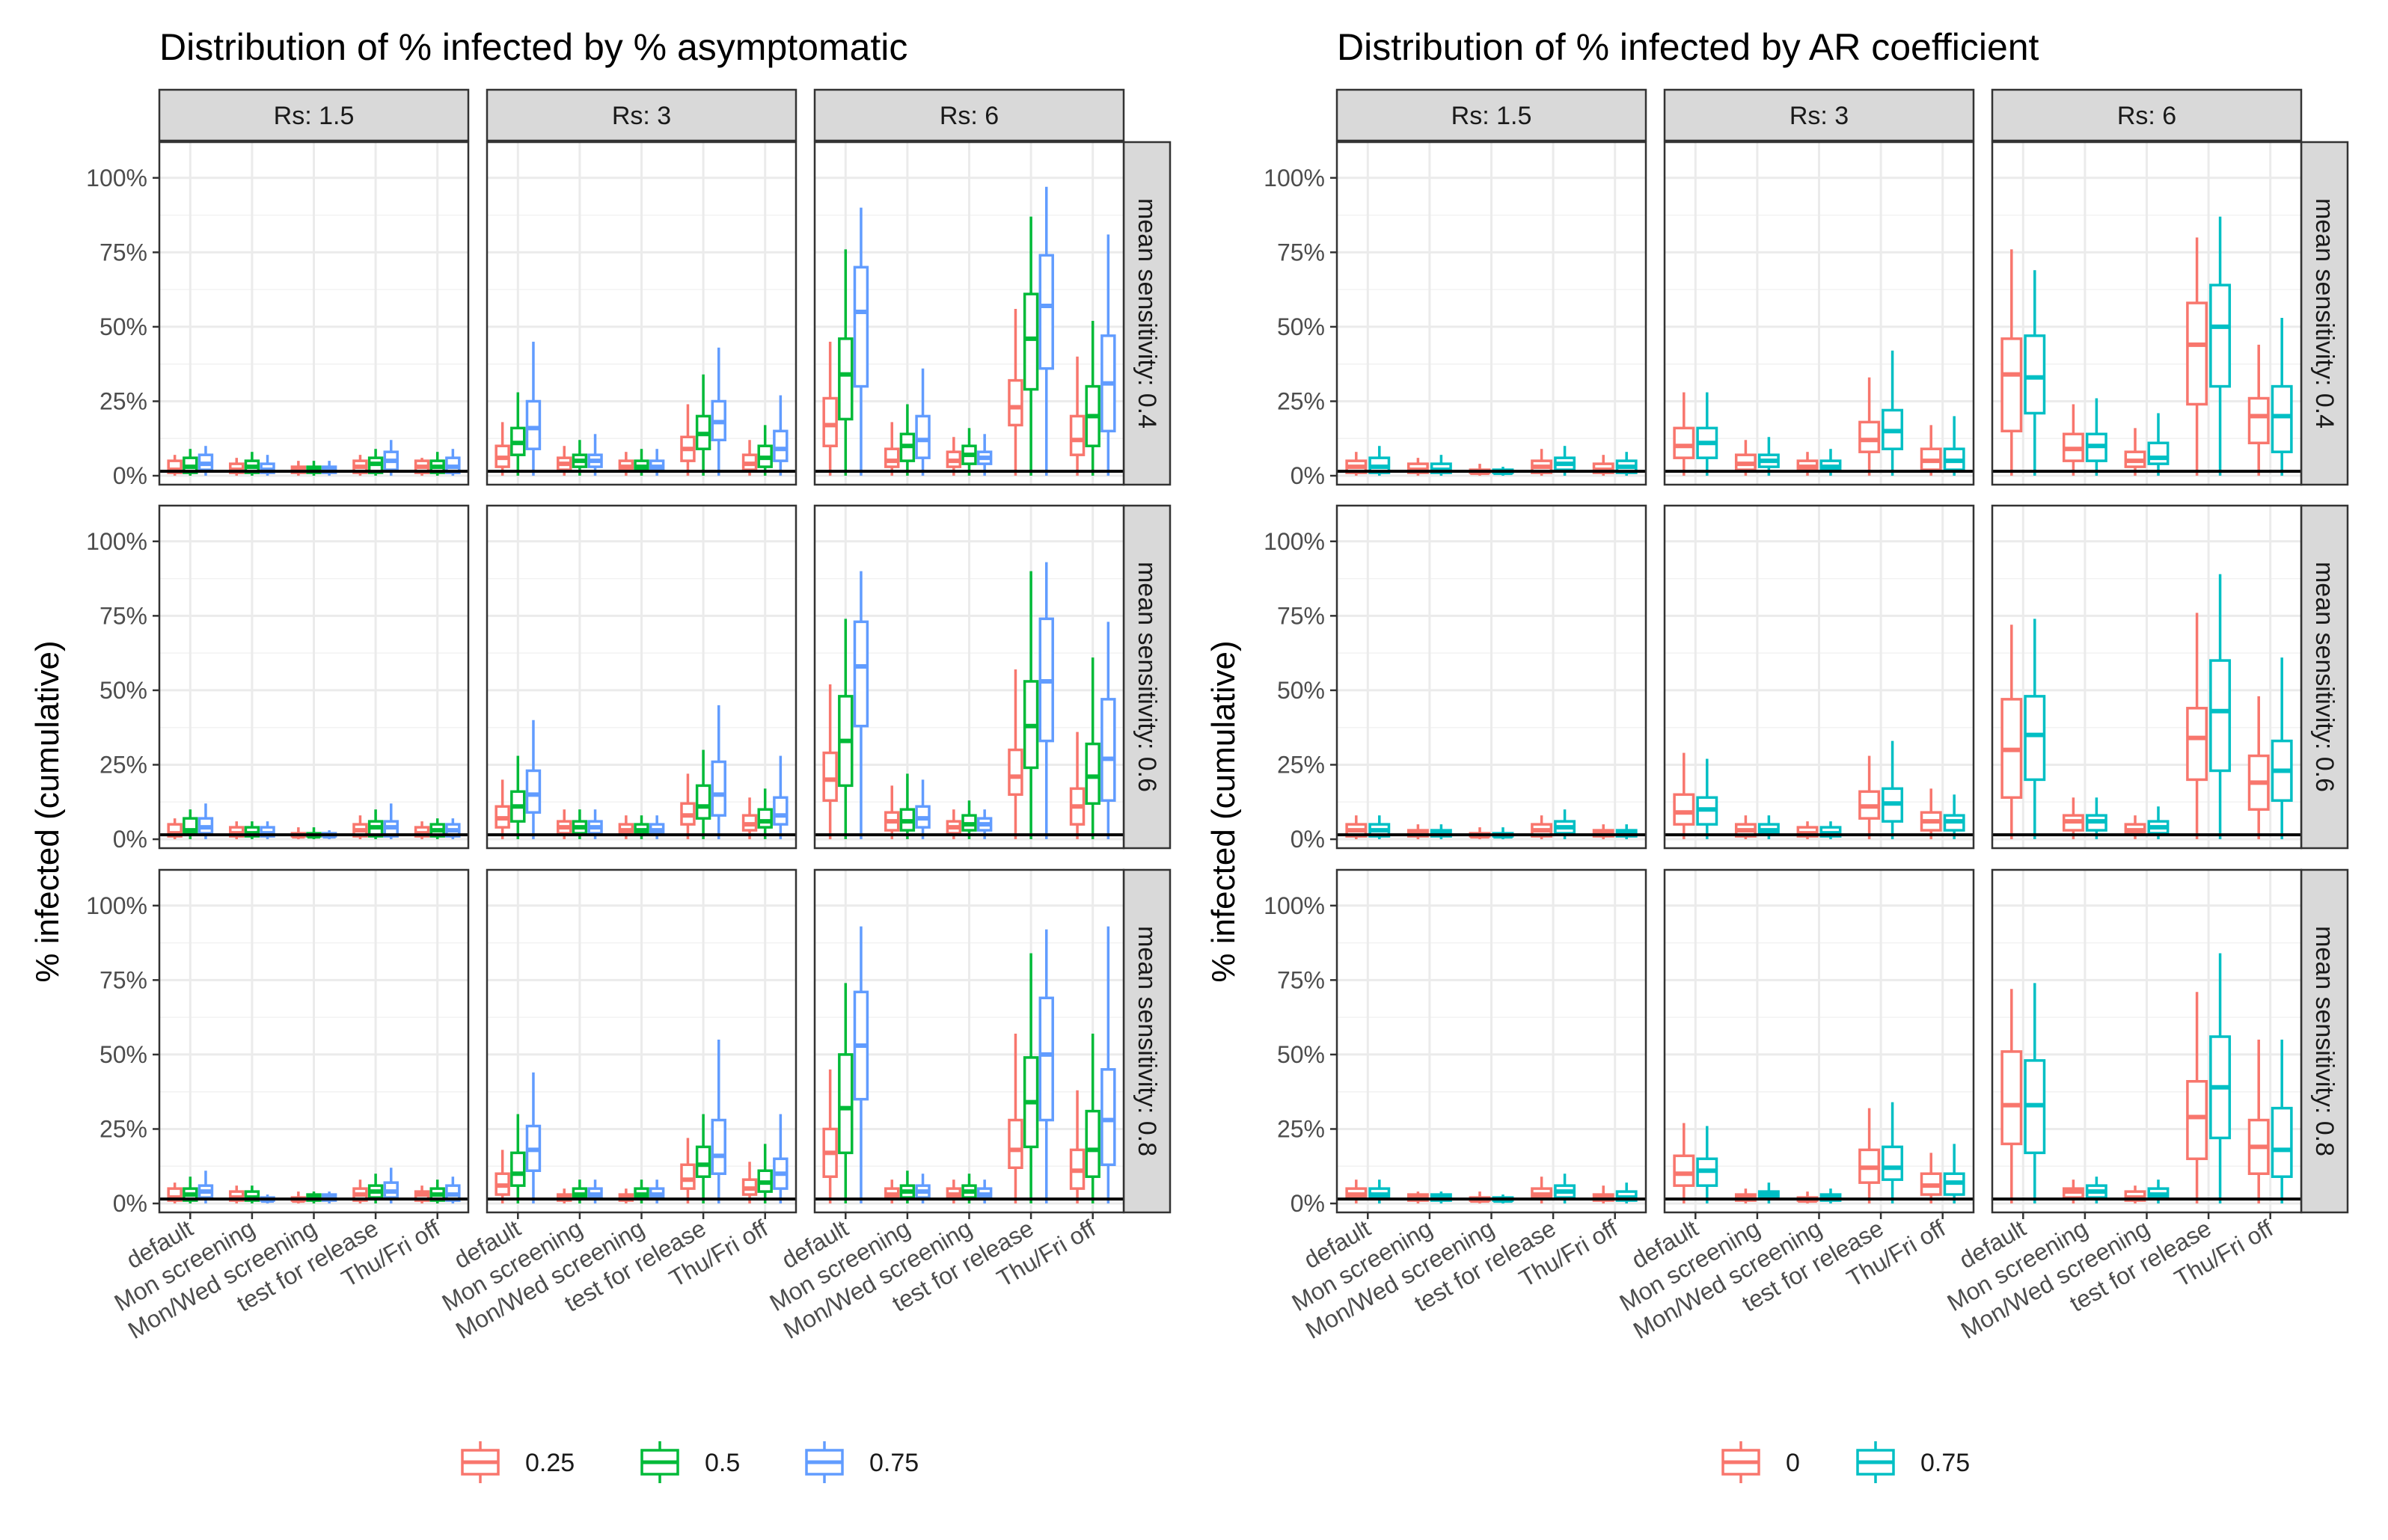  Describe the element at coordinates (1913, 1462) in the screenshot. I see `legend-item: 0.75` at that location.